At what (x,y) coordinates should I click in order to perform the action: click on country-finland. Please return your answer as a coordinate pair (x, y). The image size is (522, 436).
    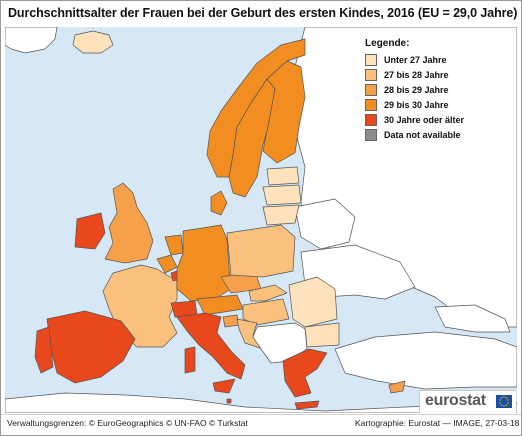
    Looking at the image, I should click on (284, 112).